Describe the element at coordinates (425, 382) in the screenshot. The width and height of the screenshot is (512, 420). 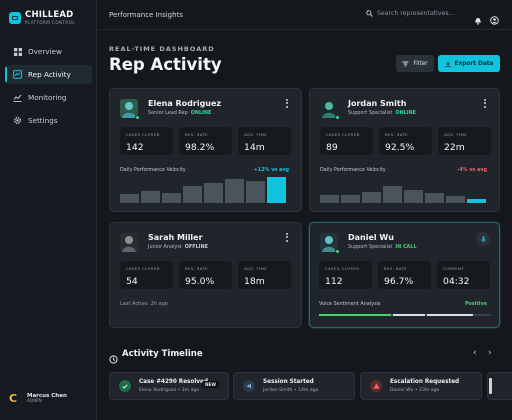
I see `timeline-item-title: Escalation Requested` at that location.